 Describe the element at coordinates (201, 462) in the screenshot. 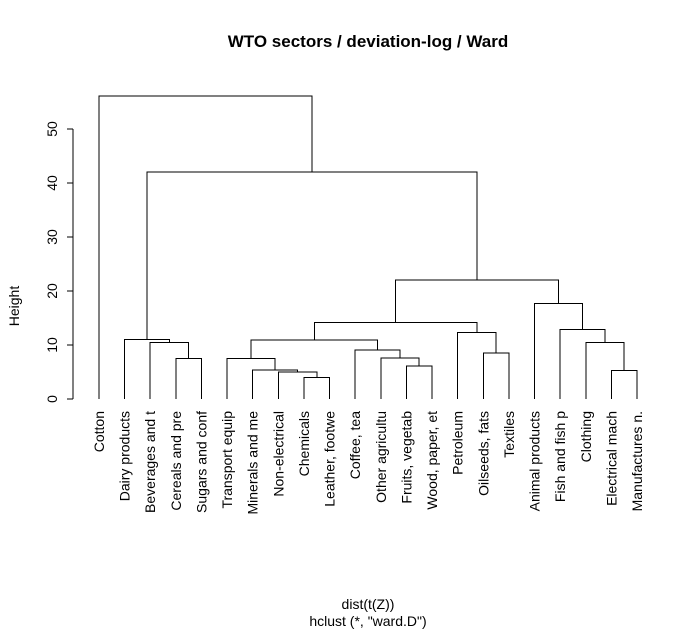

I see `leaf-label: Sugars and conf` at that location.